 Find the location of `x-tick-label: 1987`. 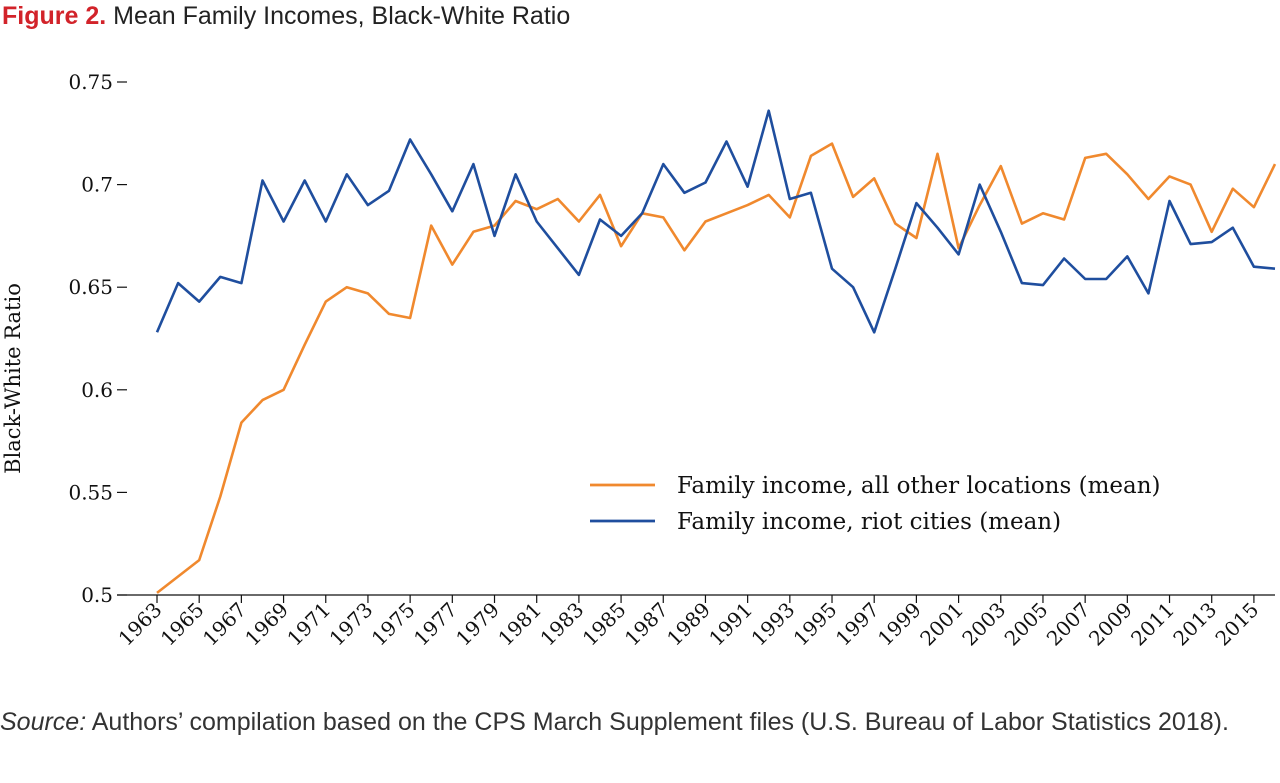

x-tick-label: 1987 is located at coordinates (646, 624).